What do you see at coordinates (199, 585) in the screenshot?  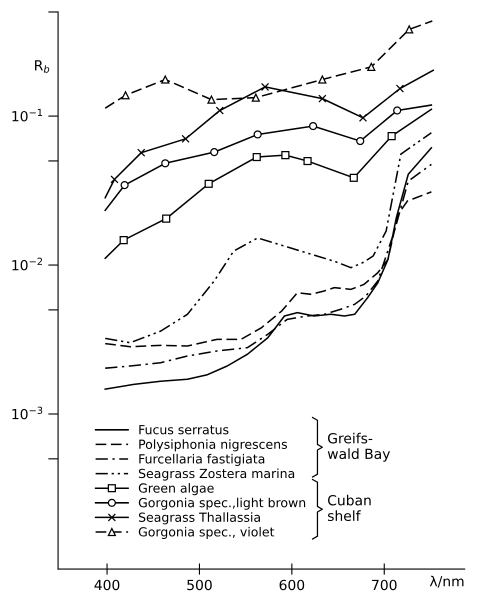 I see `x-tick-label: 500` at bounding box center [199, 585].